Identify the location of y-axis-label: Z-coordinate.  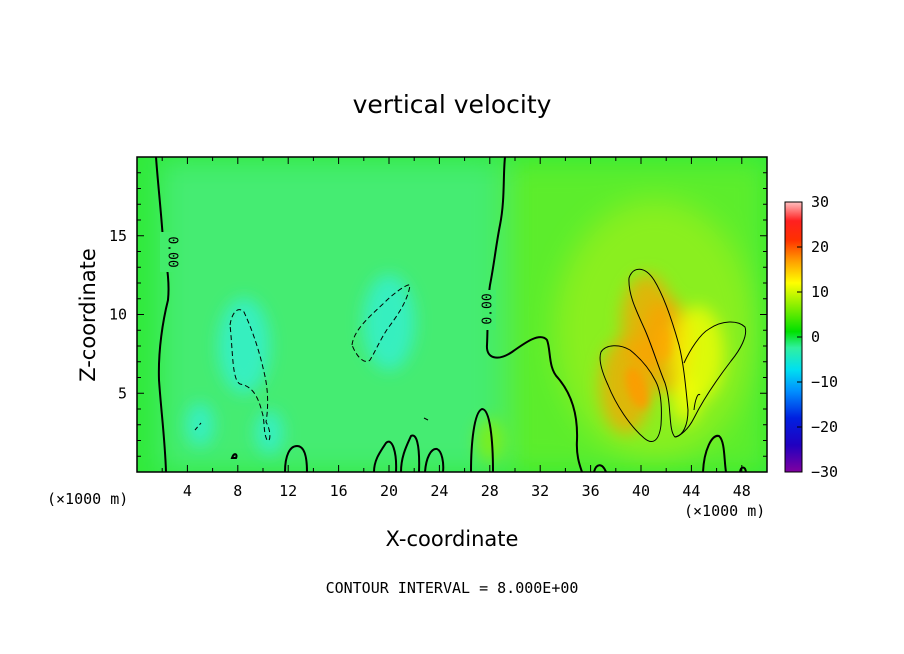
(88, 315).